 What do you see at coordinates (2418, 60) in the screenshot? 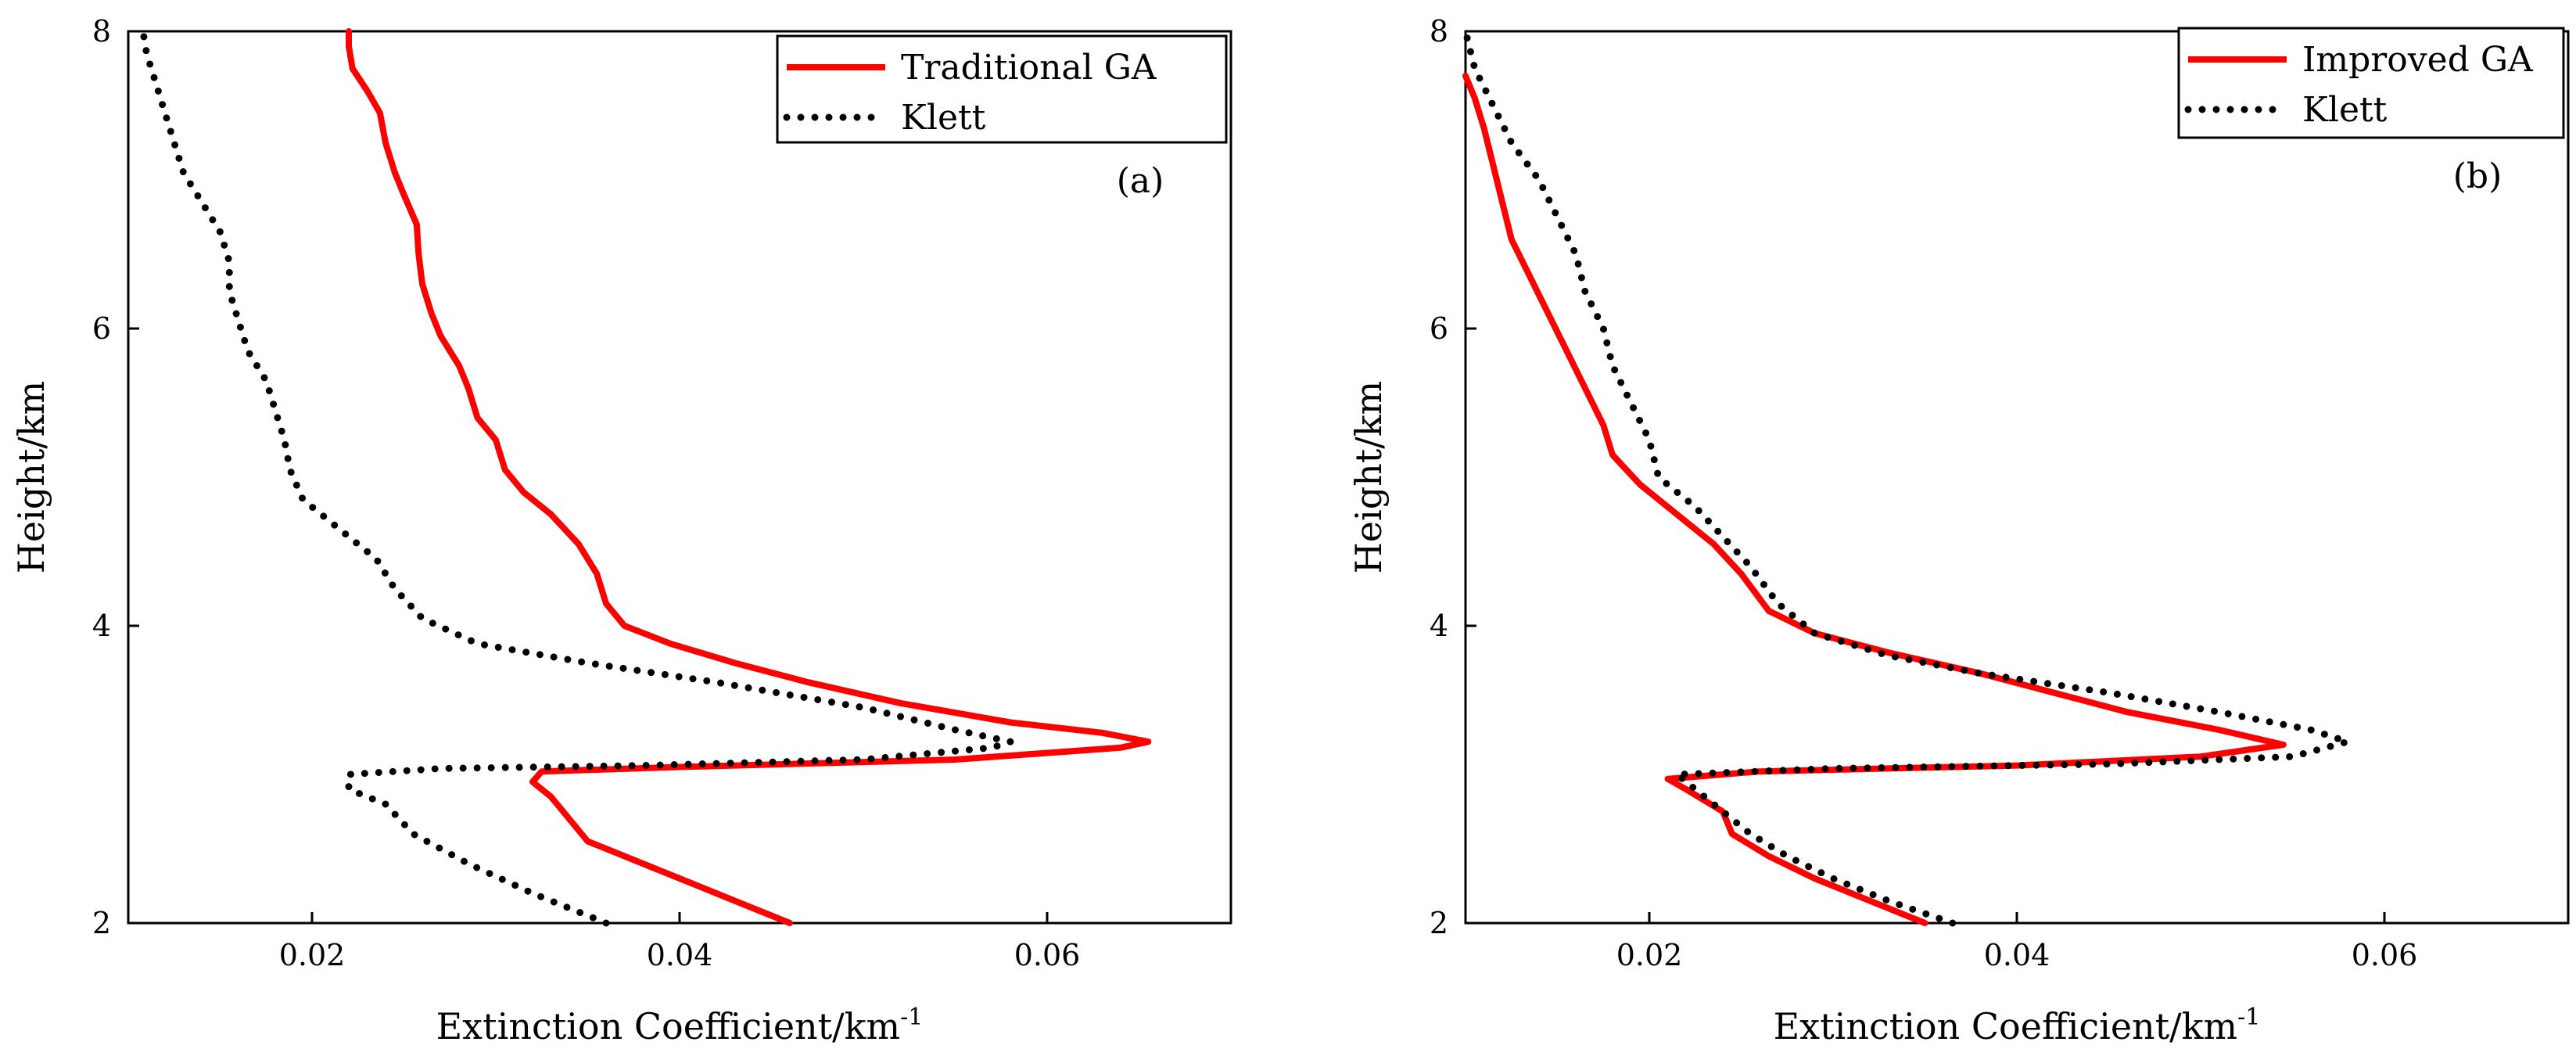
I see `legend-label: Improved GA` at bounding box center [2418, 60].